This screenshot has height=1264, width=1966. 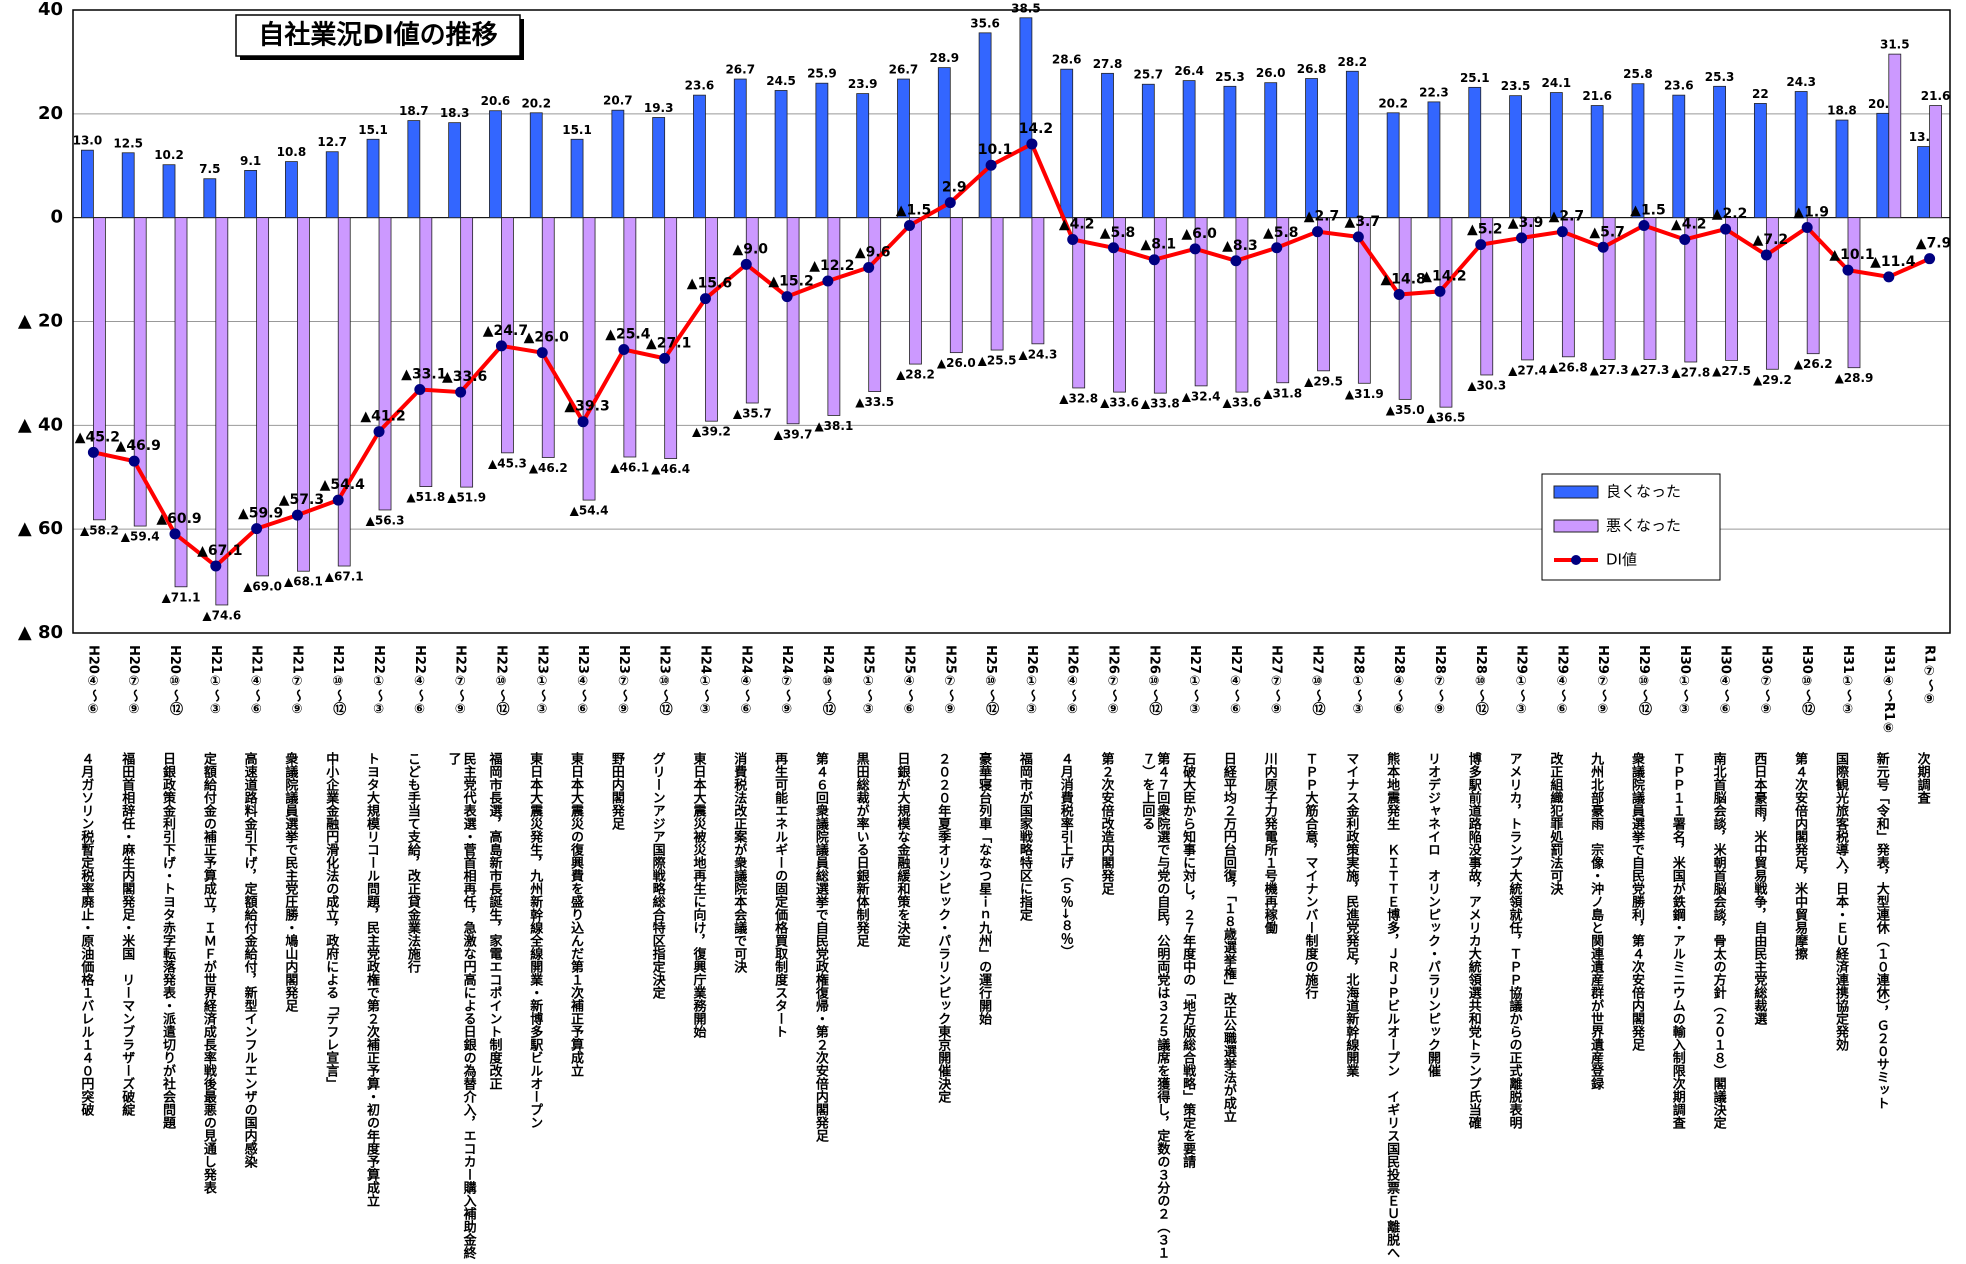 I want to click on data-label: 25.8, so click(x=1638, y=74).